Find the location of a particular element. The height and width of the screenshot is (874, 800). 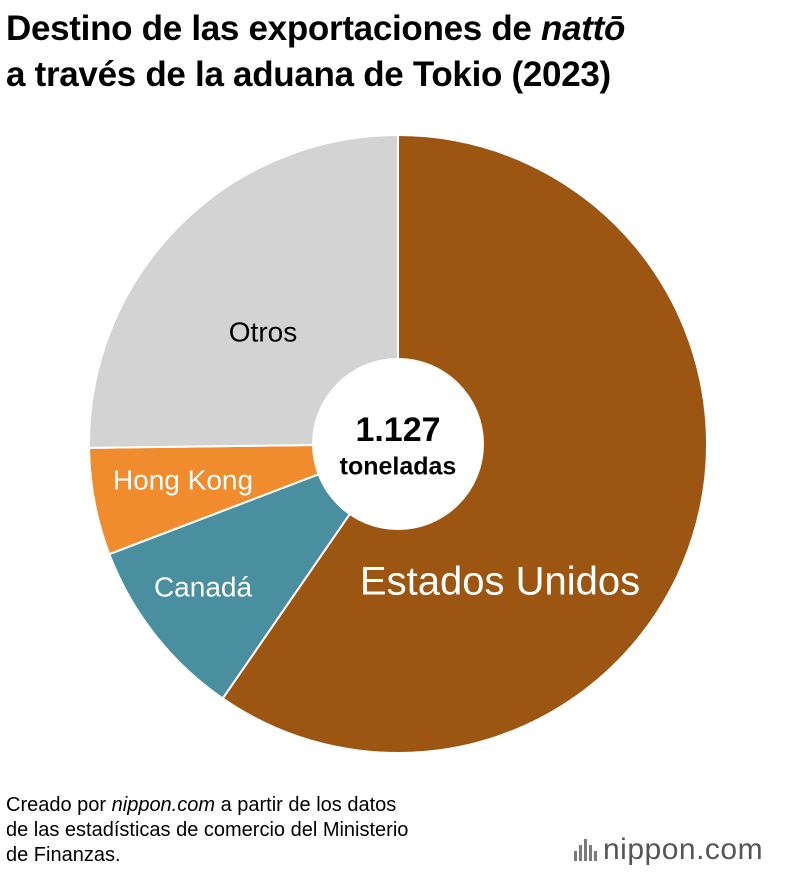

slice-label-2: Hong Kong is located at coordinates (183, 479).